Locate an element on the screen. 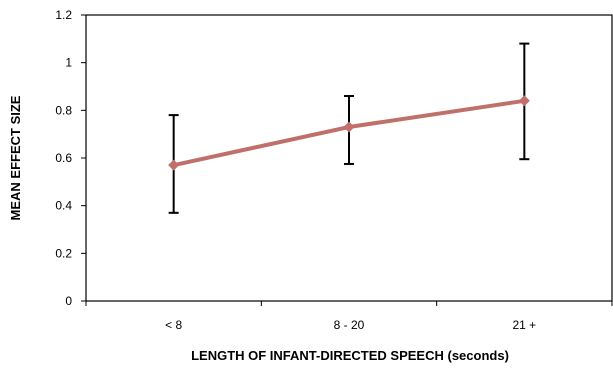 The image size is (613, 368). y-tick-label: 0.4 is located at coordinates (63, 206).